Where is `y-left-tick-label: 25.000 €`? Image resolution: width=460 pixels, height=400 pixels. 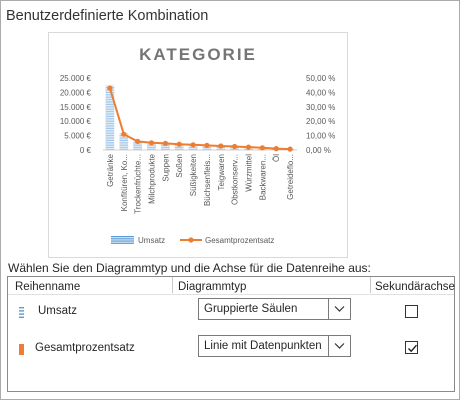 y-left-tick-label: 25.000 € is located at coordinates (76, 78).